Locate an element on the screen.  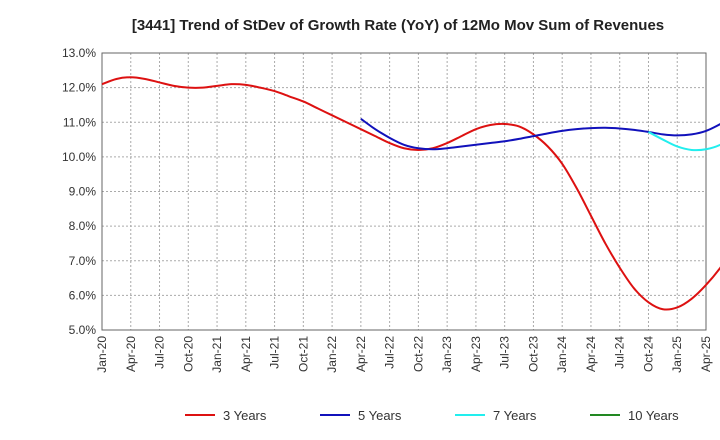
y-tick-label: 8.0% is located at coordinates (83, 226).